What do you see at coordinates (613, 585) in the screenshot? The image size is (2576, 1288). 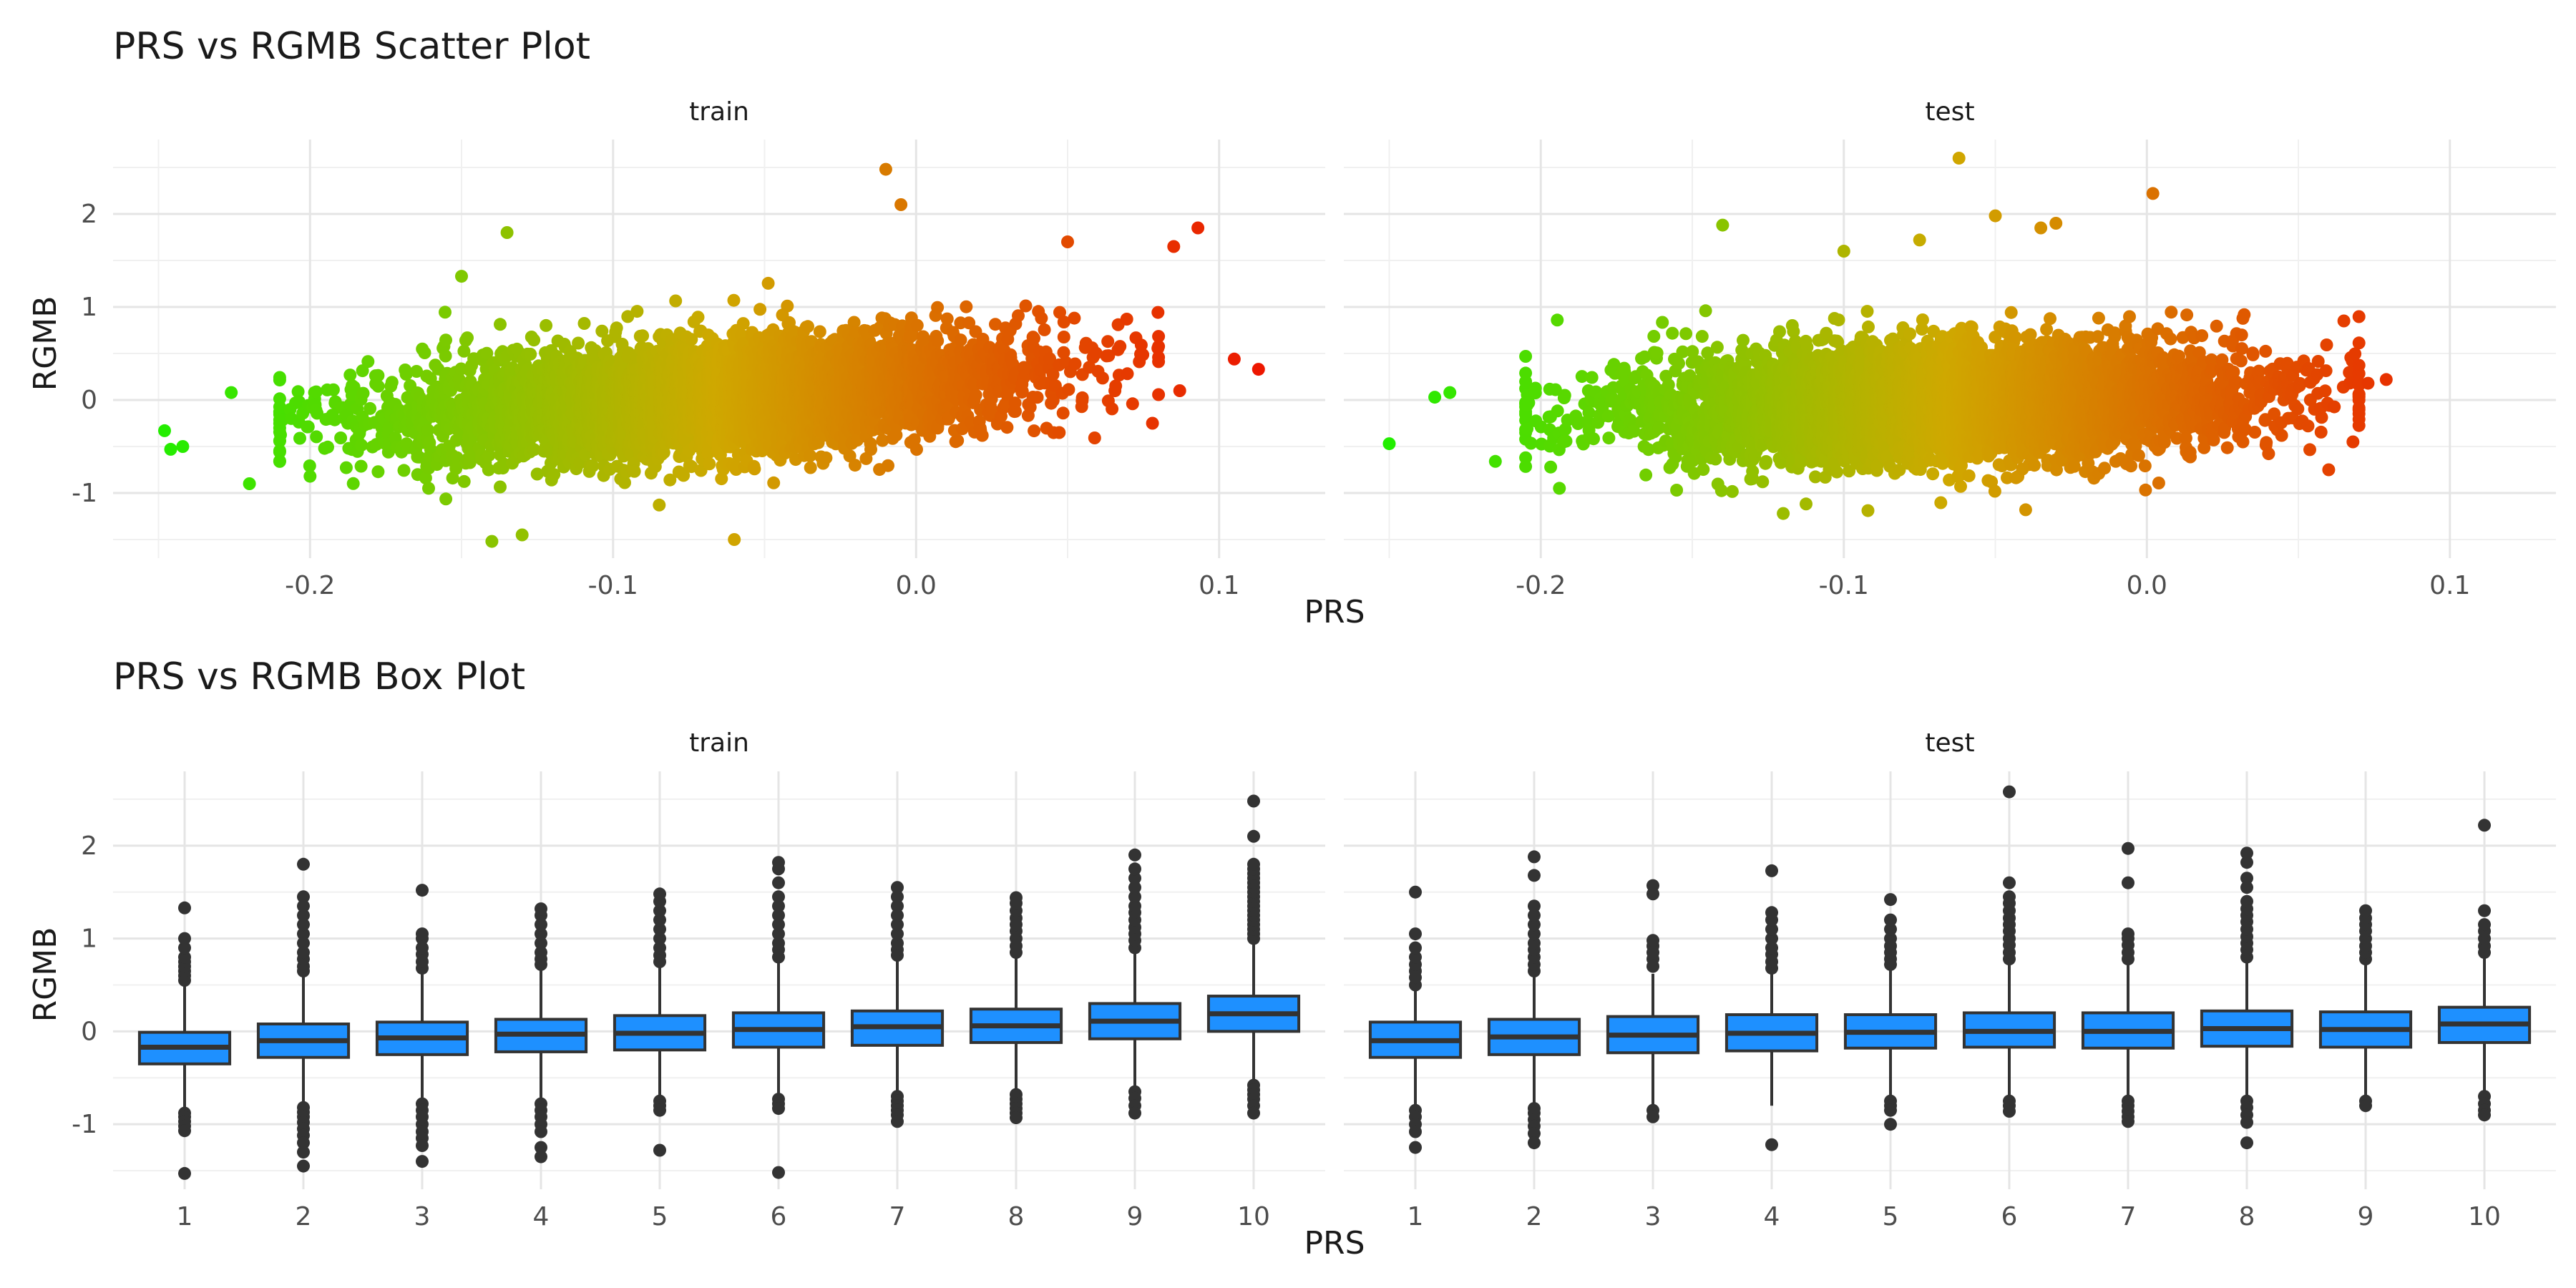 I see `x-tick-label: -0.1` at bounding box center [613, 585].